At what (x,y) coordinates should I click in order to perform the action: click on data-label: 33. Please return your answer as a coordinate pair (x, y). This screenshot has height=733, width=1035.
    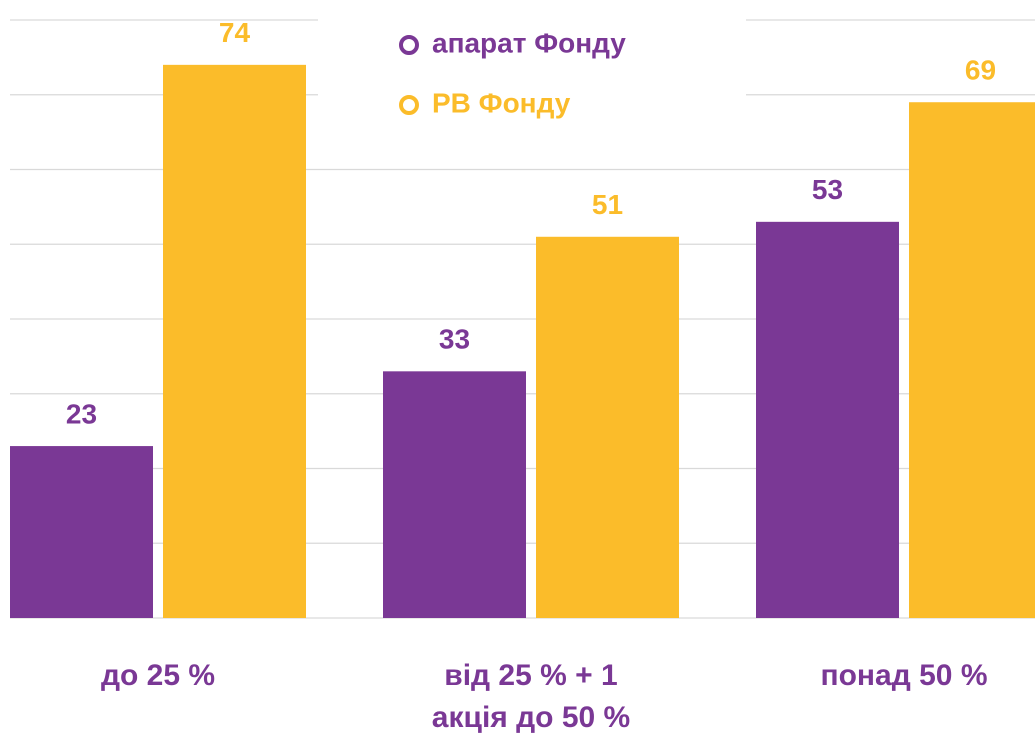
    Looking at the image, I should click on (454, 339).